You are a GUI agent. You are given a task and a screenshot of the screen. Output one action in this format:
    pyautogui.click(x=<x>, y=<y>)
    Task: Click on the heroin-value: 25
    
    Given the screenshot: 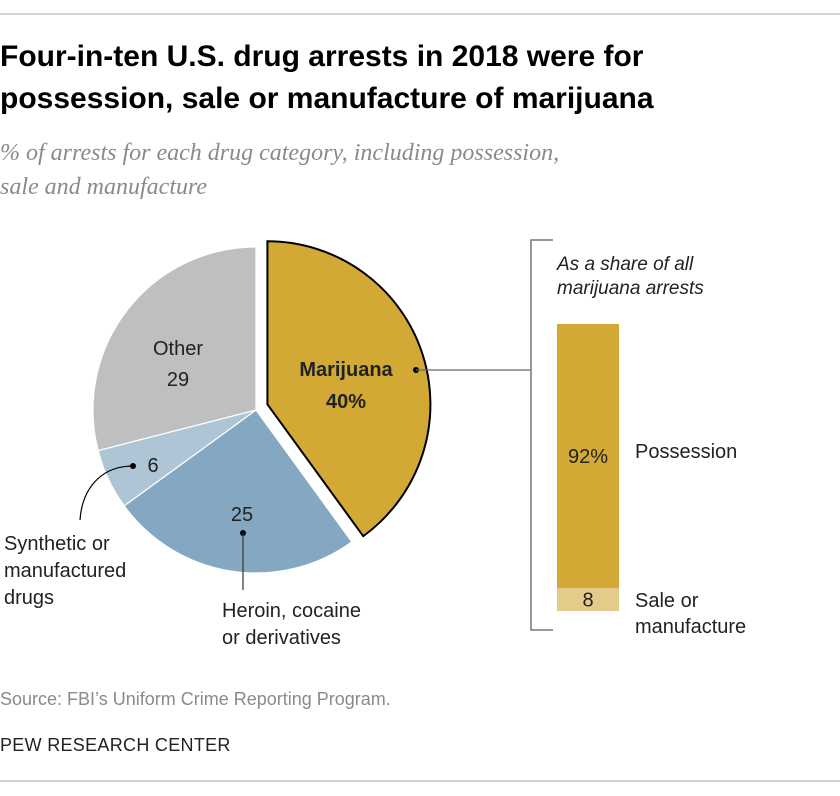 What is the action you would take?
    pyautogui.click(x=242, y=515)
    